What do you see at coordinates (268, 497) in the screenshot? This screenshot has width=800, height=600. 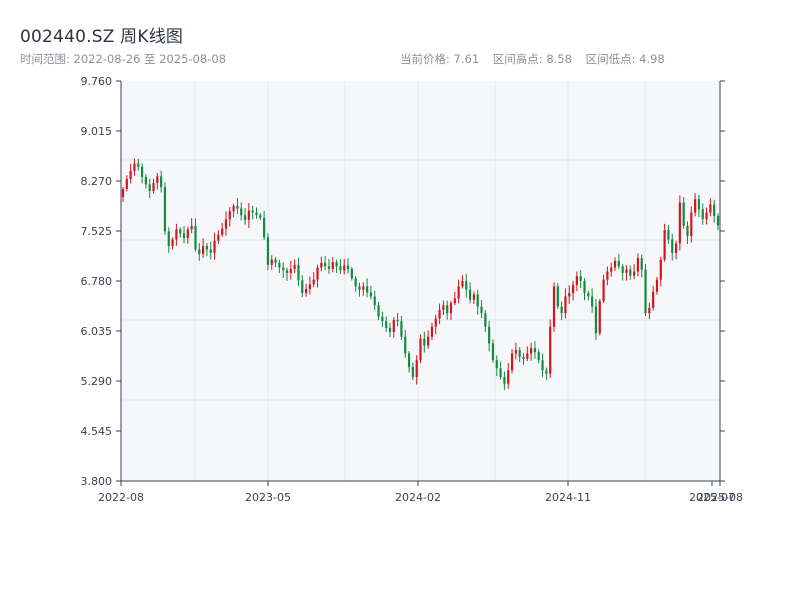 I see `x-tick-label: 2023-05` at bounding box center [268, 497].